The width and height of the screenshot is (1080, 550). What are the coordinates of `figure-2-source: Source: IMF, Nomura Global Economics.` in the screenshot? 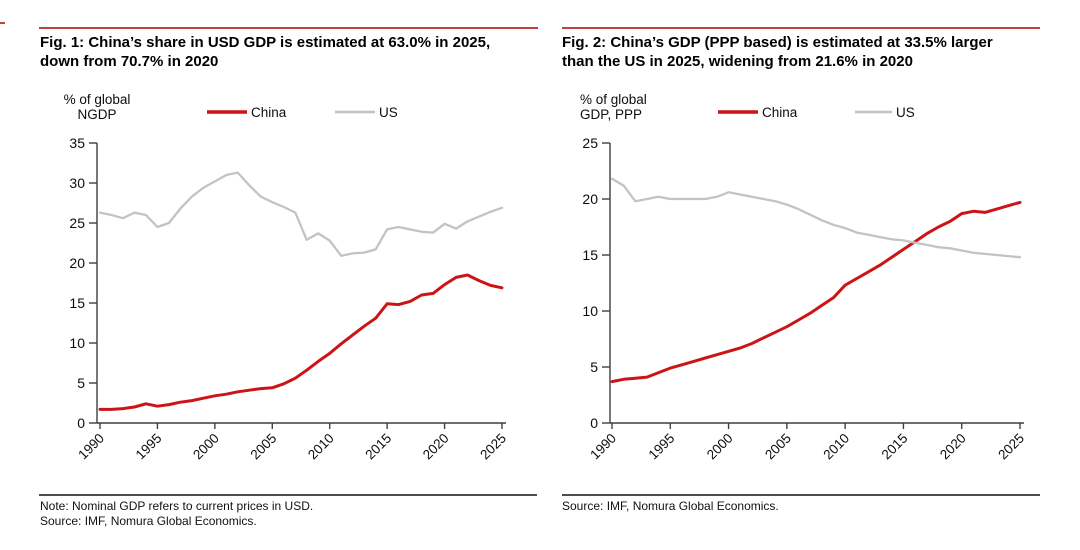 It's located at (670, 506).